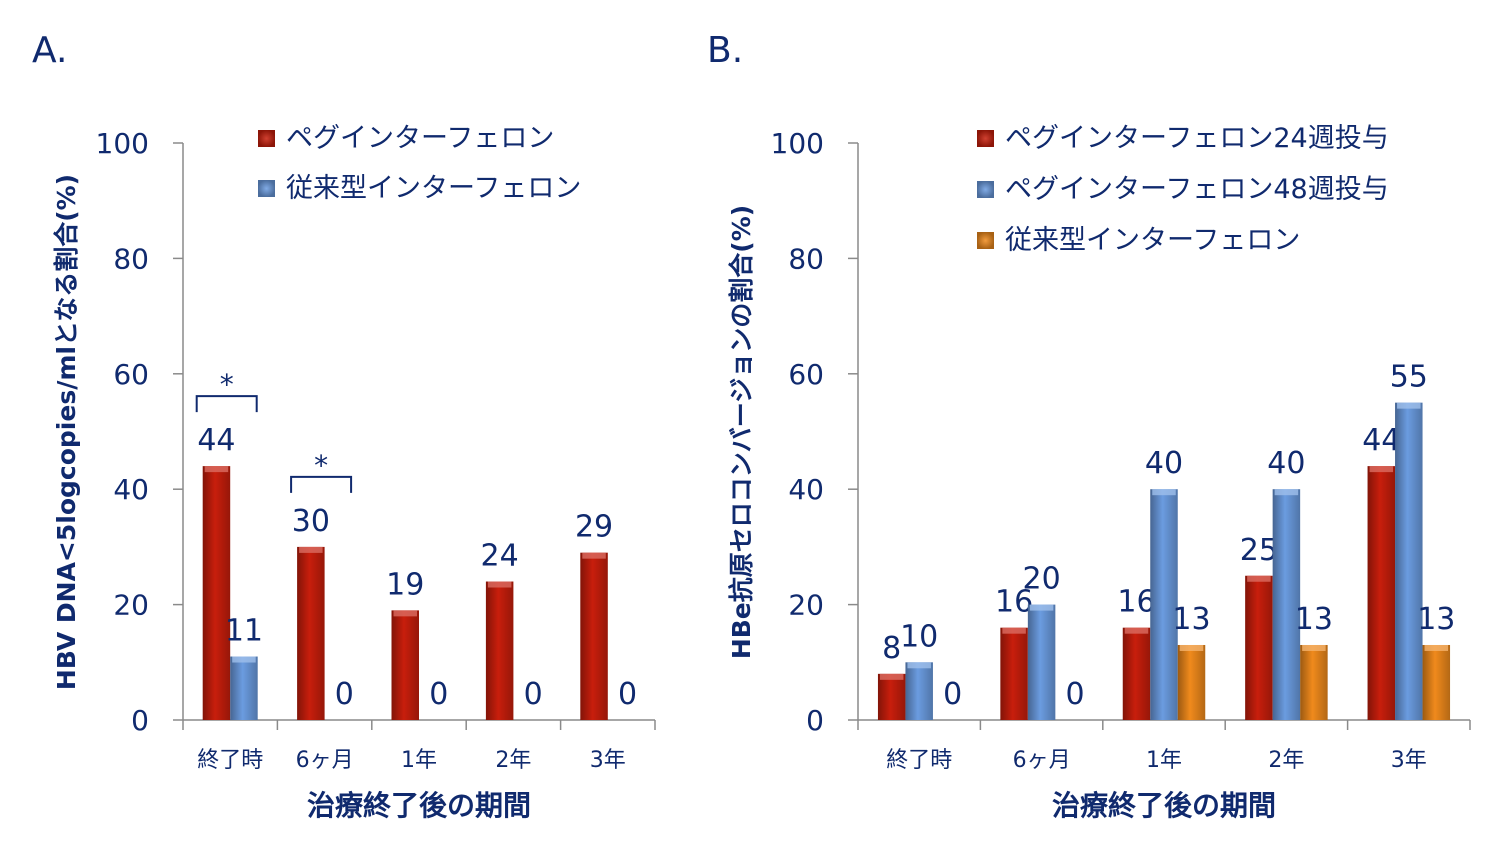  What do you see at coordinates (499, 650) in the screenshot?
I see `bar-ペグインターフェロン-2年` at bounding box center [499, 650].